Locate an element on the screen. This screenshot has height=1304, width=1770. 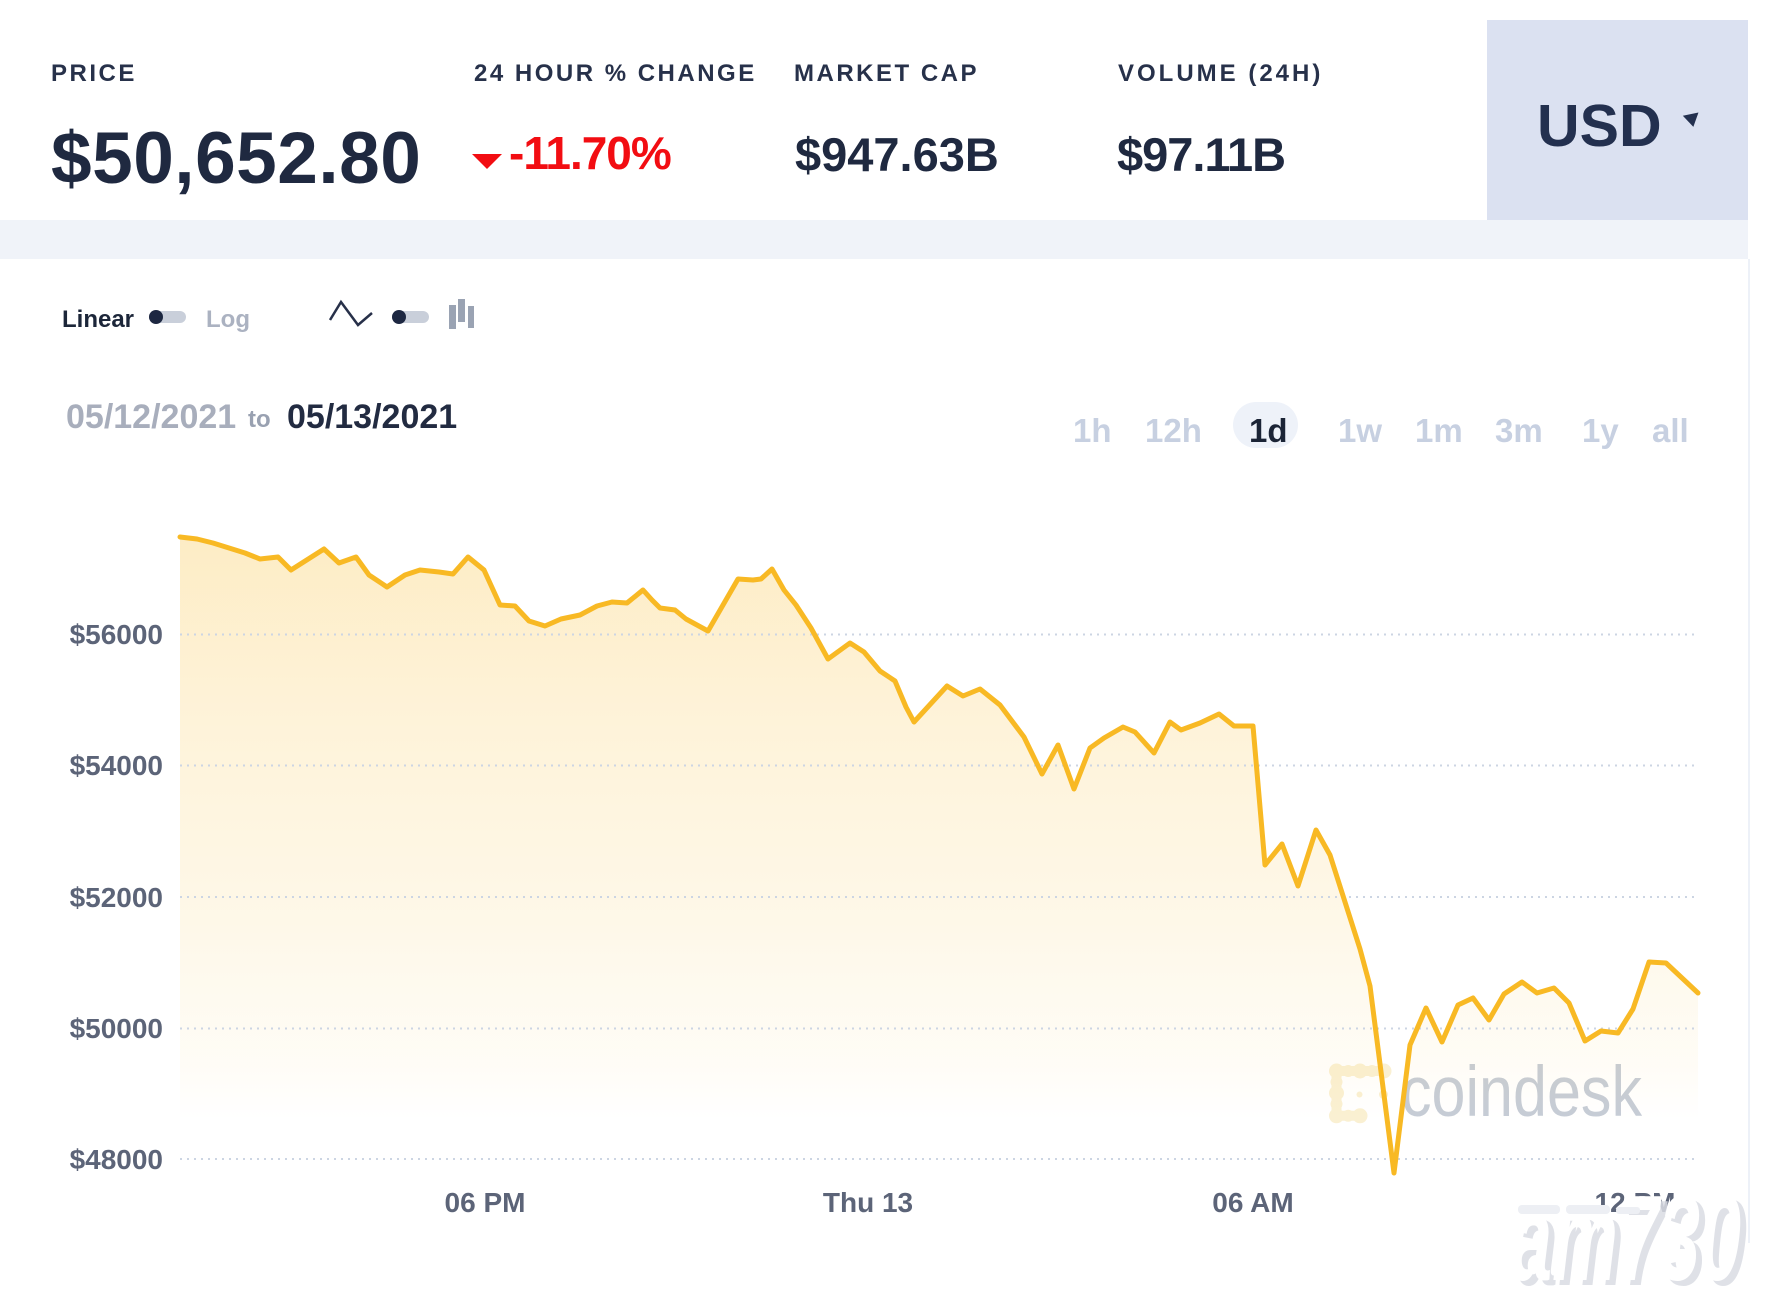
svg-text: $56000 is located at coordinates (116, 634).